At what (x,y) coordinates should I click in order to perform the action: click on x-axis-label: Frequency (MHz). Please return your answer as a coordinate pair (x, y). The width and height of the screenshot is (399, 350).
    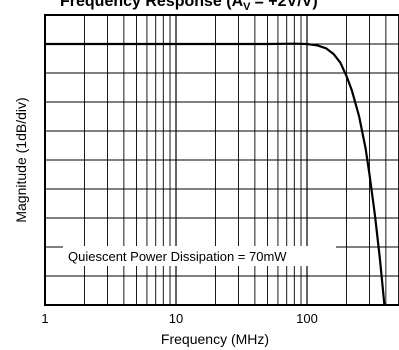
    Looking at the image, I should click on (215, 339).